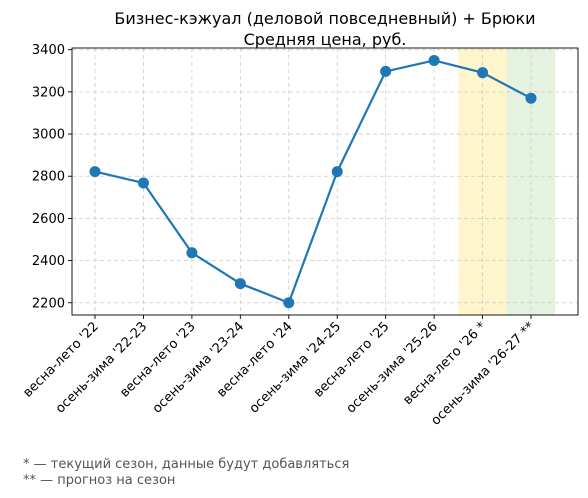  Describe the element at coordinates (392, 367) in the screenshot. I see `x-tick-label-7: осень-зима '25-26` at that location.